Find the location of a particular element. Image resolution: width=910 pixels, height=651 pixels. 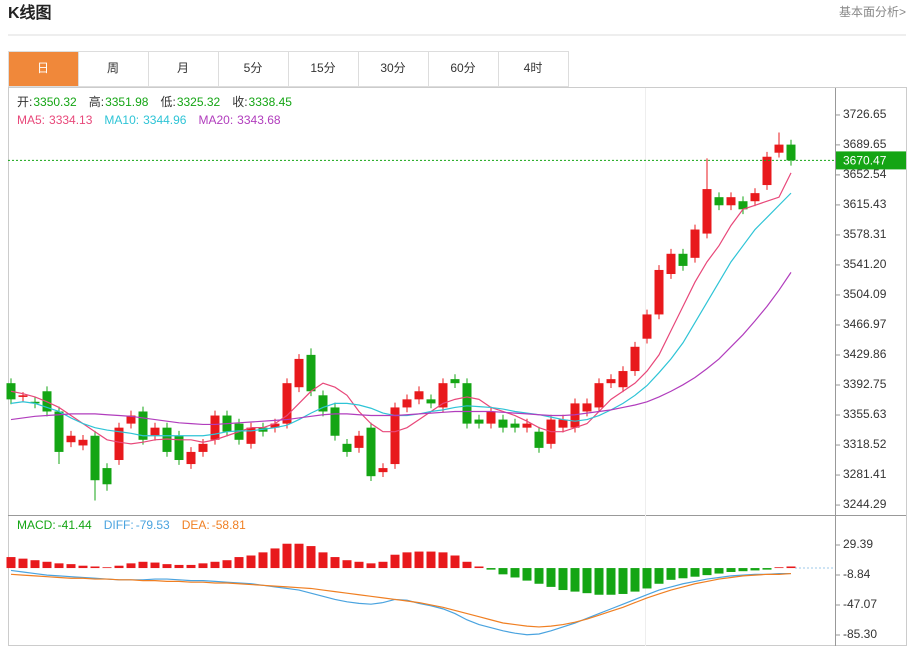

quote-label: 收: is located at coordinates (239, 102).